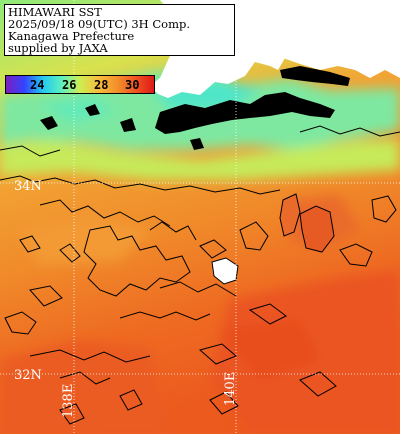 Image resolution: width=400 pixels, height=434 pixels. Describe the element at coordinates (69, 85) in the screenshot. I see `colorbar-tick-26: 26` at that location.